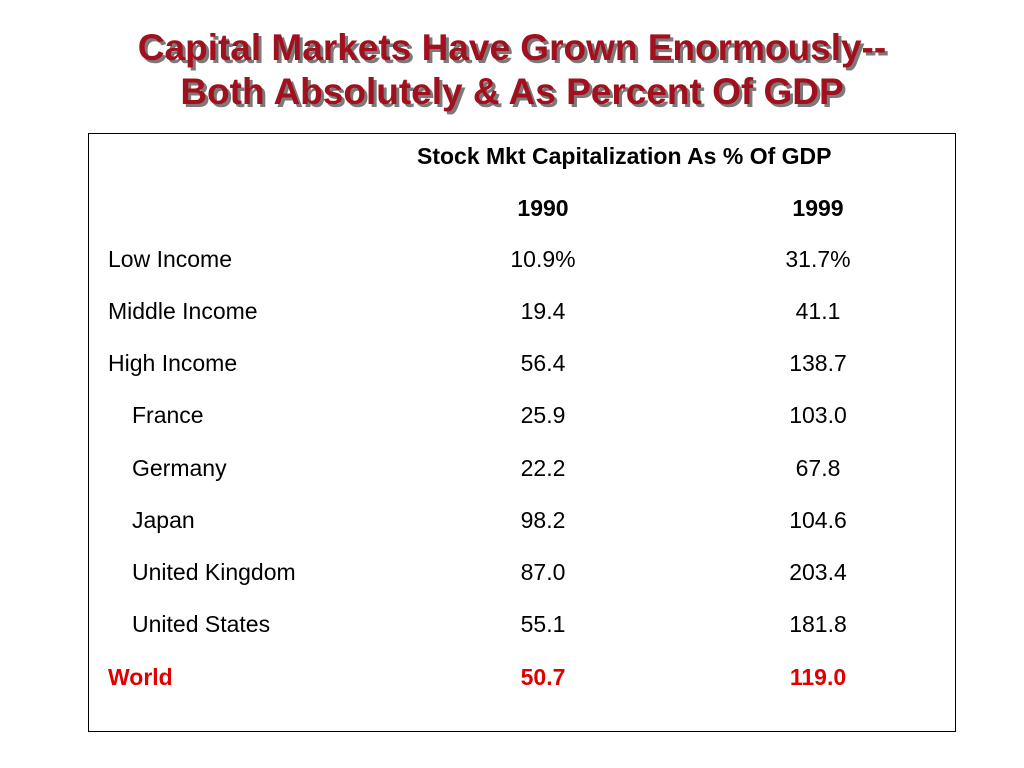  What do you see at coordinates (818, 208) in the screenshot?
I see `year-header-1999: 1999` at bounding box center [818, 208].